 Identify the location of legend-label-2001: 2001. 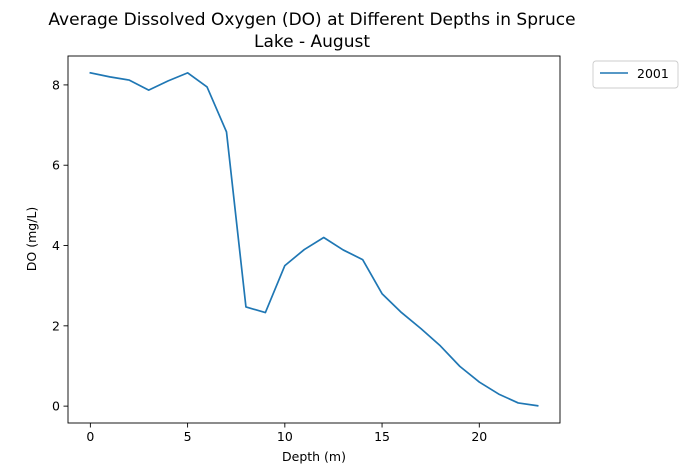
(653, 73).